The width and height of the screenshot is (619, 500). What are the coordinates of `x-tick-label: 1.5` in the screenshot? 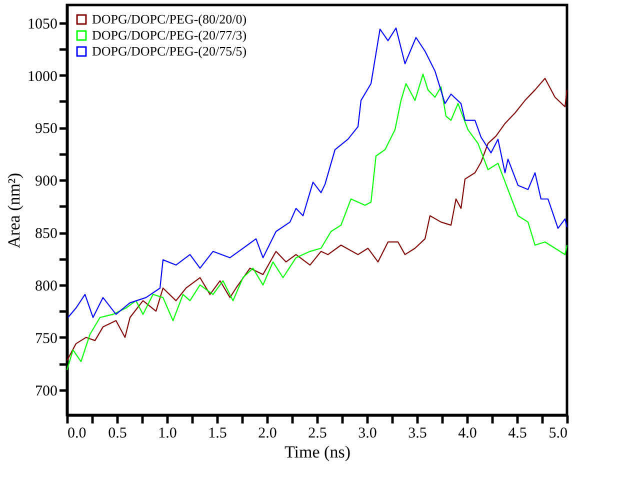 It's located at (217, 434).